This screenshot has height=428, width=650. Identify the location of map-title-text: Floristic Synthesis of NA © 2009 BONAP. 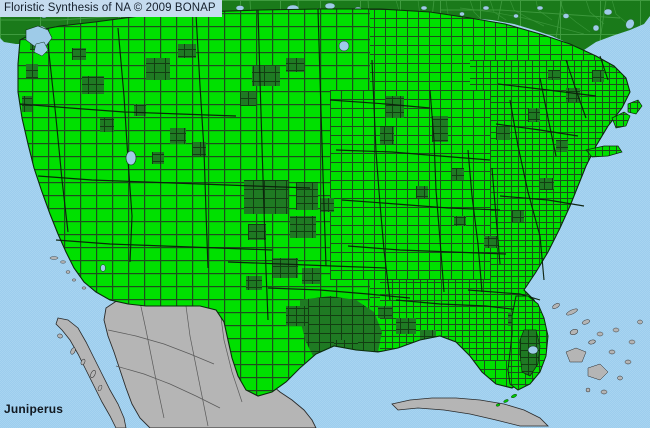
(110, 8).